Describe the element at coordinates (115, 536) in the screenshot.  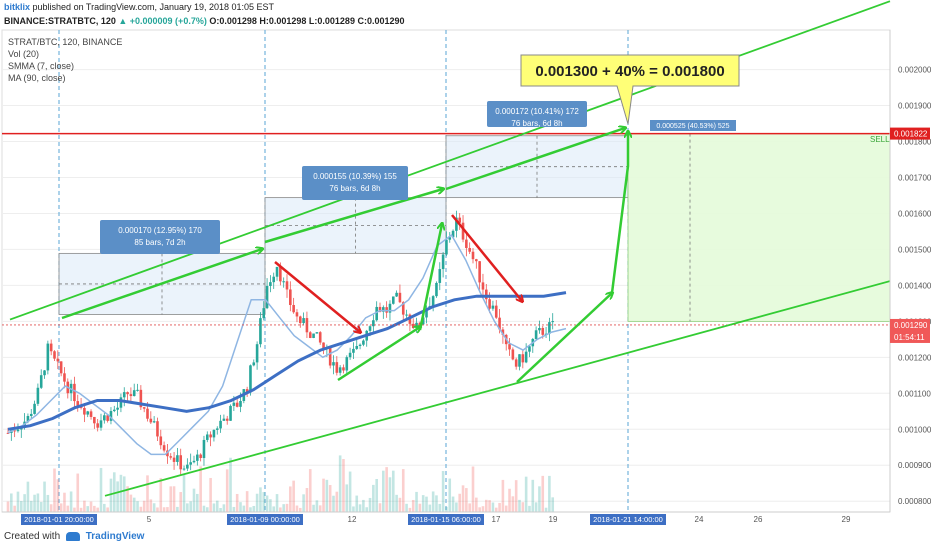
I see `tradingview-brand: TradingView` at that location.